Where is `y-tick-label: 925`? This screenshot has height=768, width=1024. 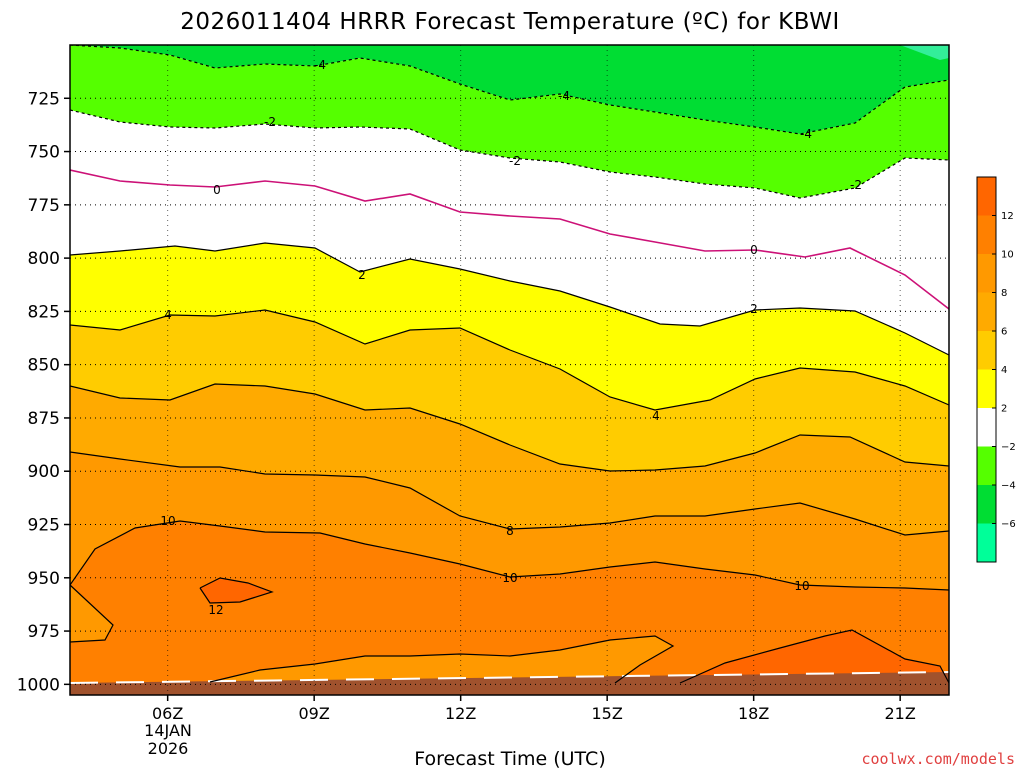
y-tick-label: 925 is located at coordinates (44, 526).